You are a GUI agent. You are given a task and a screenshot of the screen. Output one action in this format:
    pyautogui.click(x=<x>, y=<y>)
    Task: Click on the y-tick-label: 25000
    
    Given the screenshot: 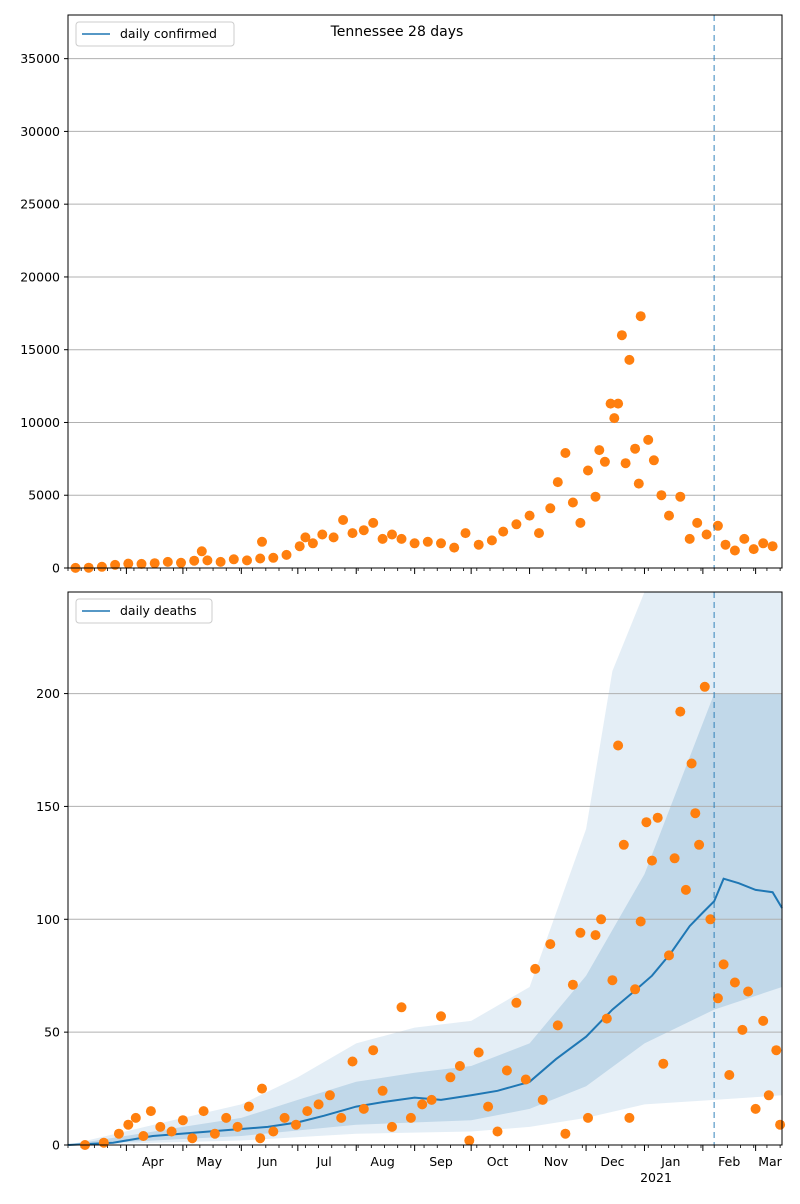 What is the action you would take?
    pyautogui.click(x=40, y=204)
    